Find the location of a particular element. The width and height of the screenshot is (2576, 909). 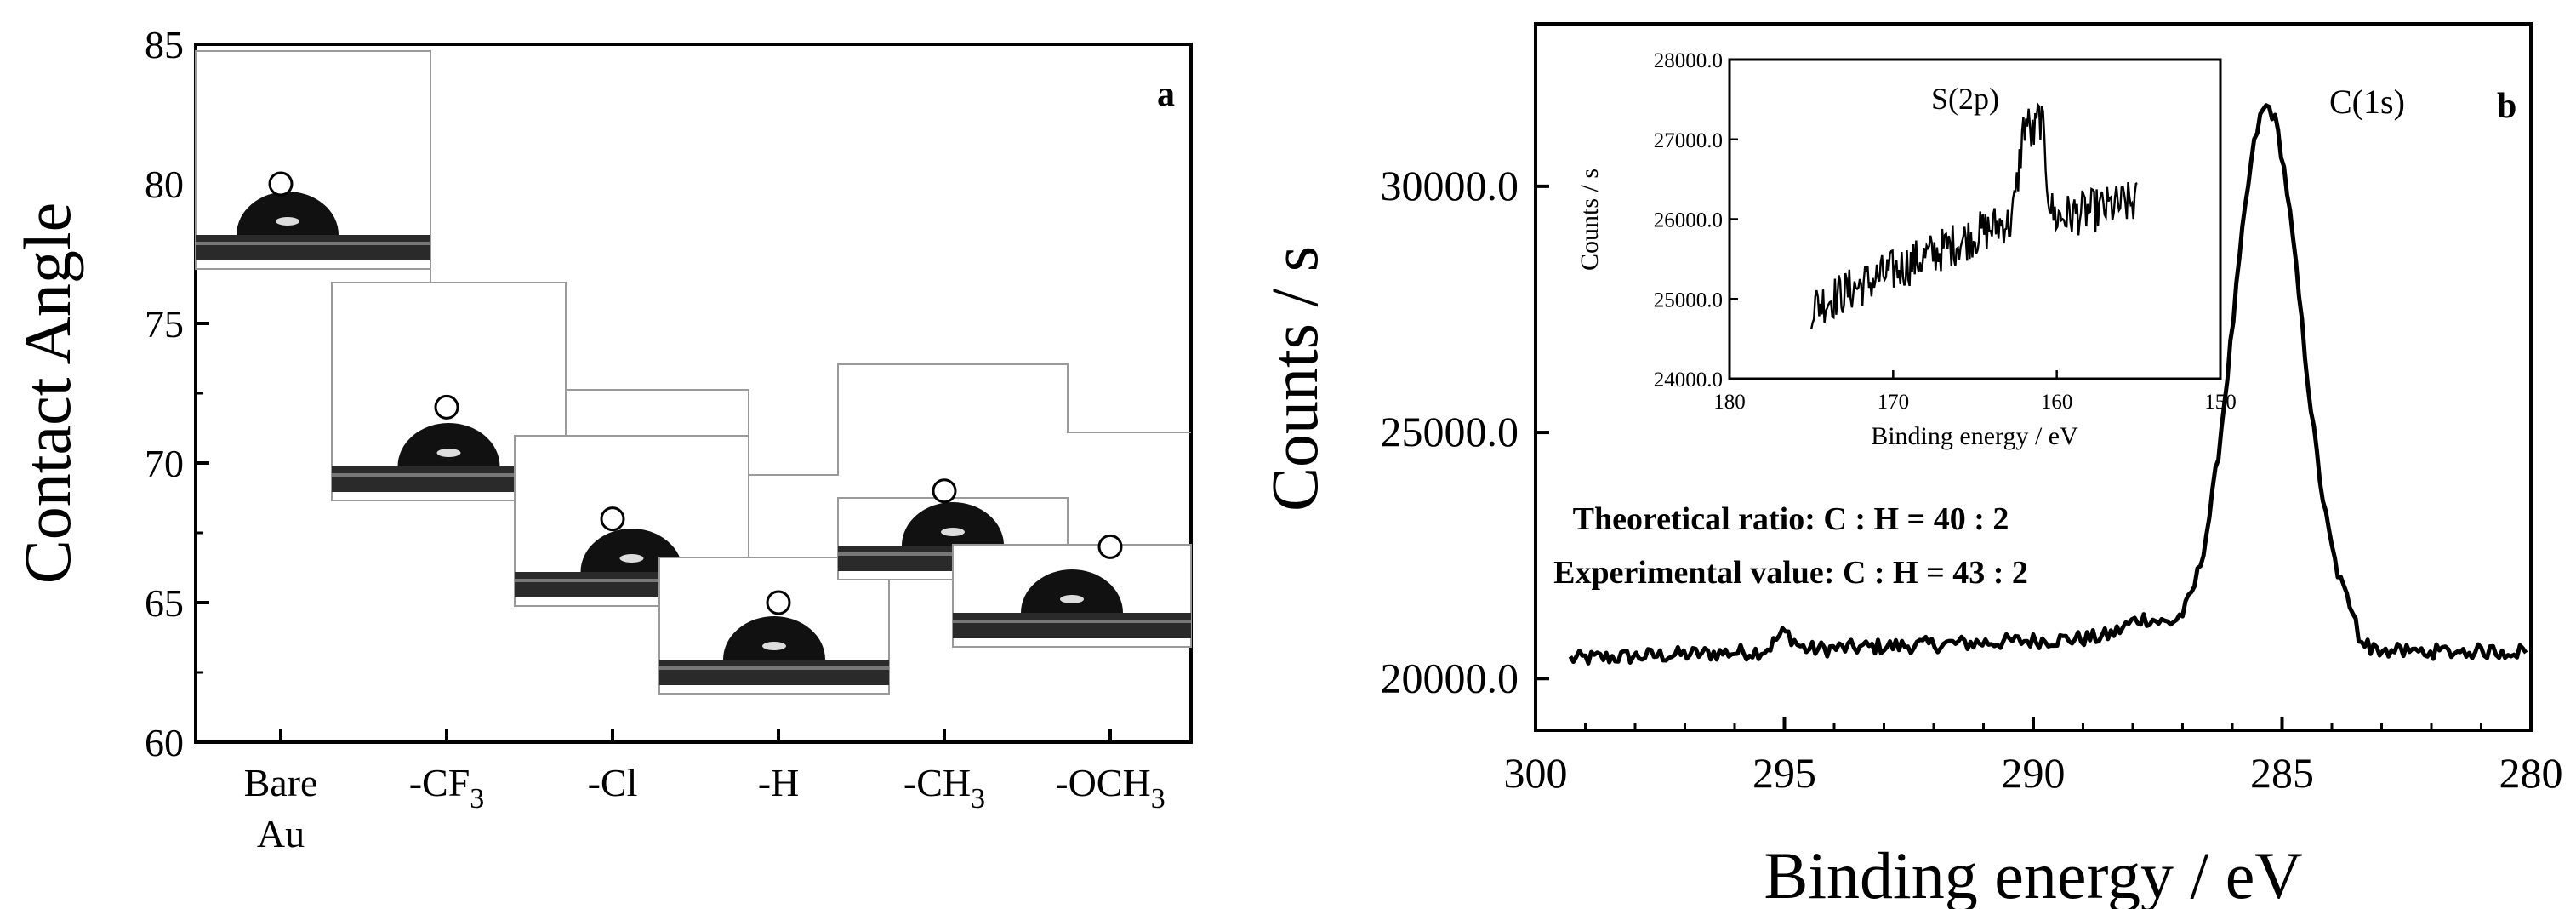

x-tick-label-line2: Au is located at coordinates (281, 833).